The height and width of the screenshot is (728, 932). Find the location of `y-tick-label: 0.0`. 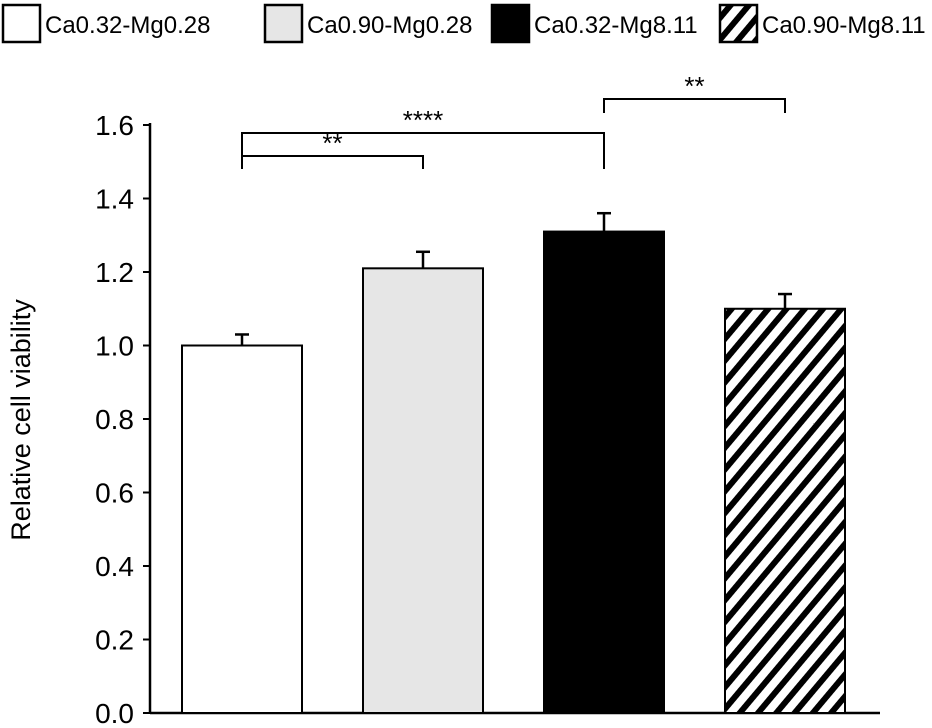

y-tick-label: 0.0 is located at coordinates (114, 713).